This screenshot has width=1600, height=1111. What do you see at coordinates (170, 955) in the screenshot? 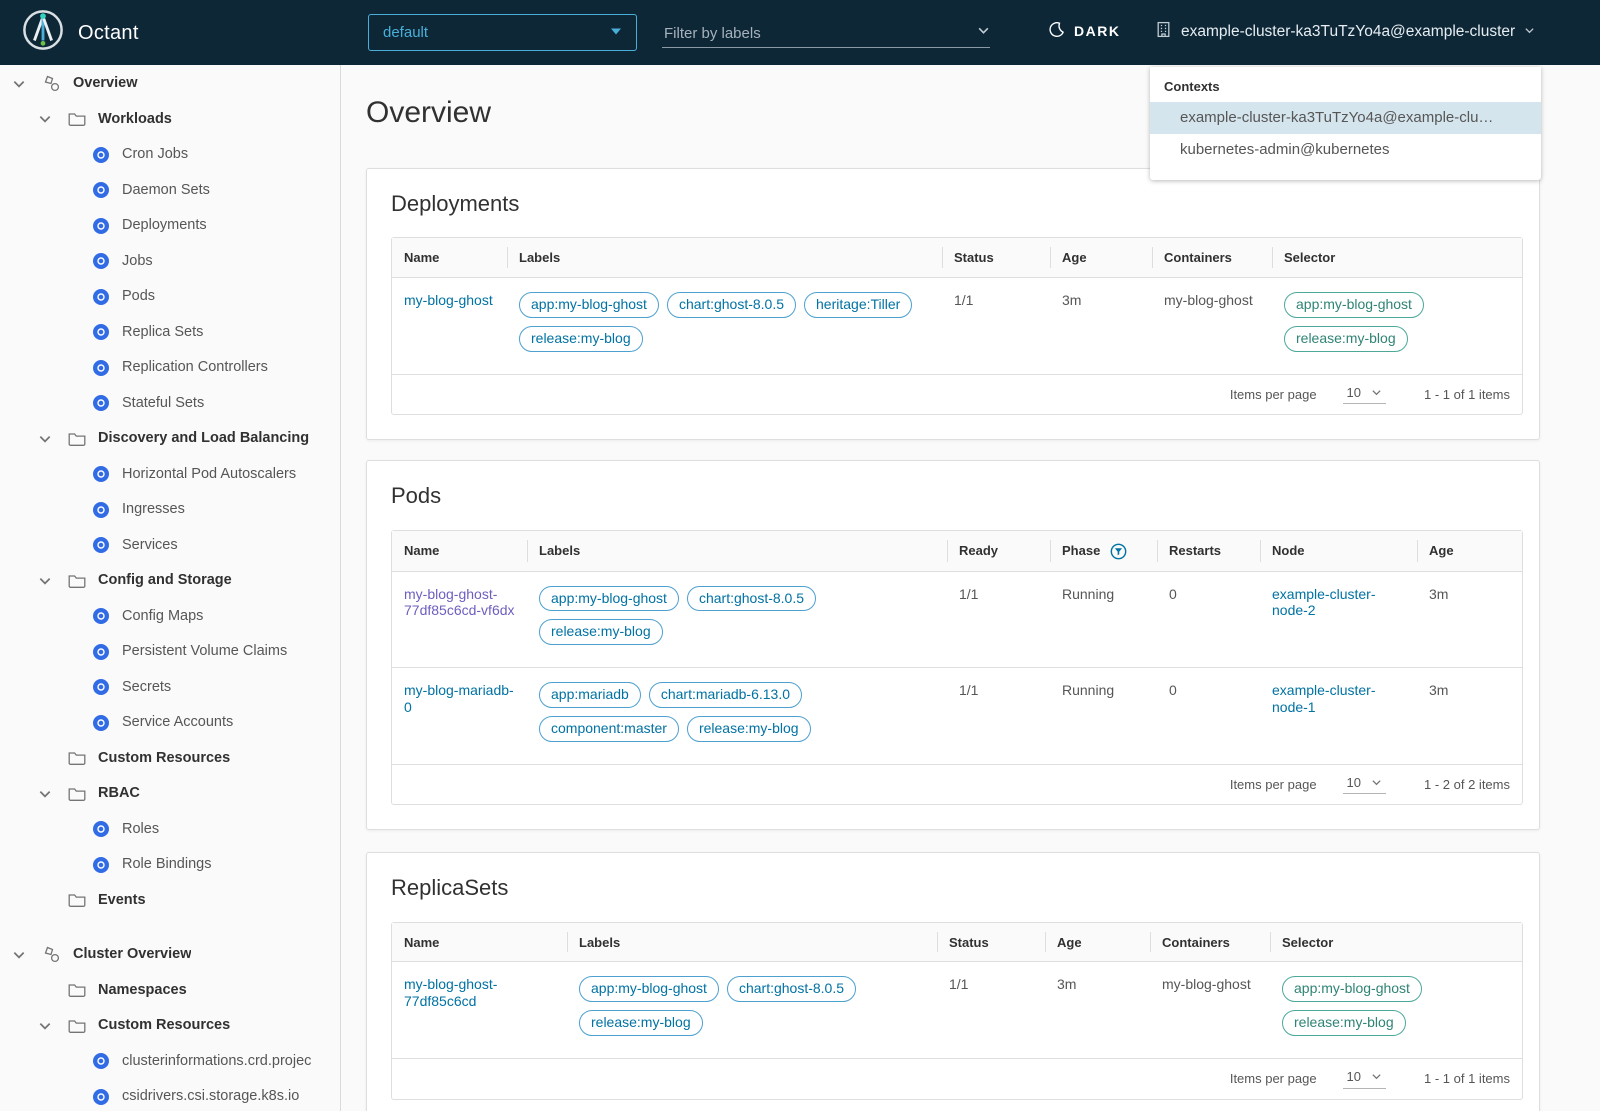
I see `sidebar-item-cluster-overview: Cluster Overview` at bounding box center [170, 955].